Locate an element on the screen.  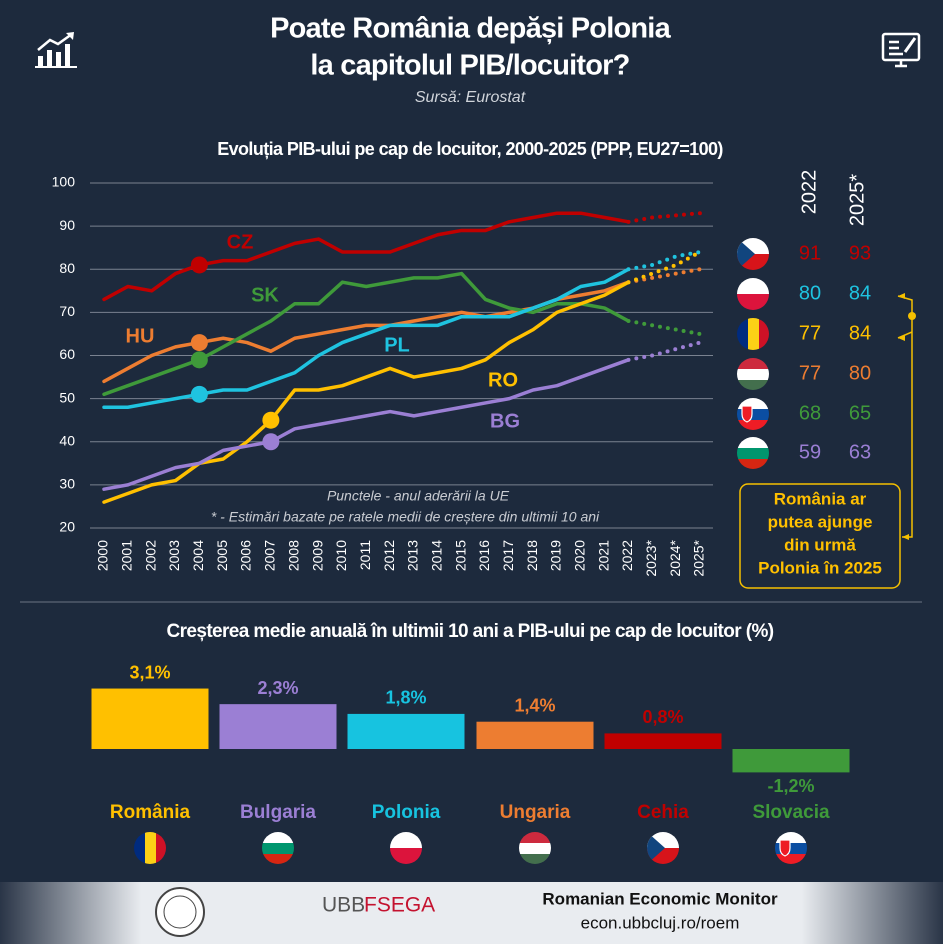
value-label: -1,2% is located at coordinates (790, 786).